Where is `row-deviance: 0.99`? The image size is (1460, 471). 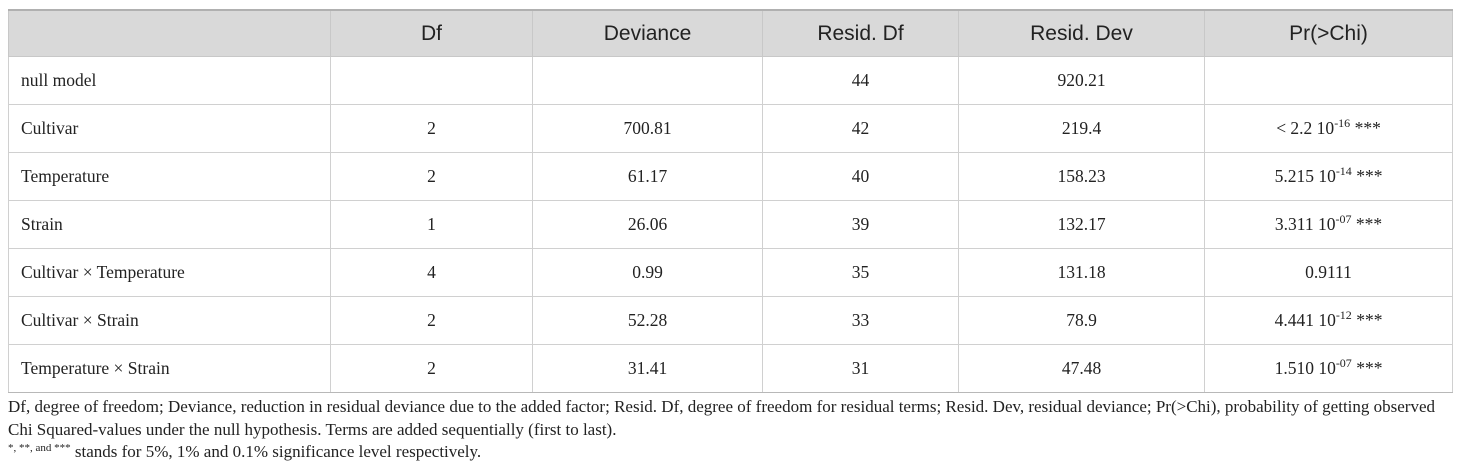
row-deviance: 0.99 is located at coordinates (647, 272).